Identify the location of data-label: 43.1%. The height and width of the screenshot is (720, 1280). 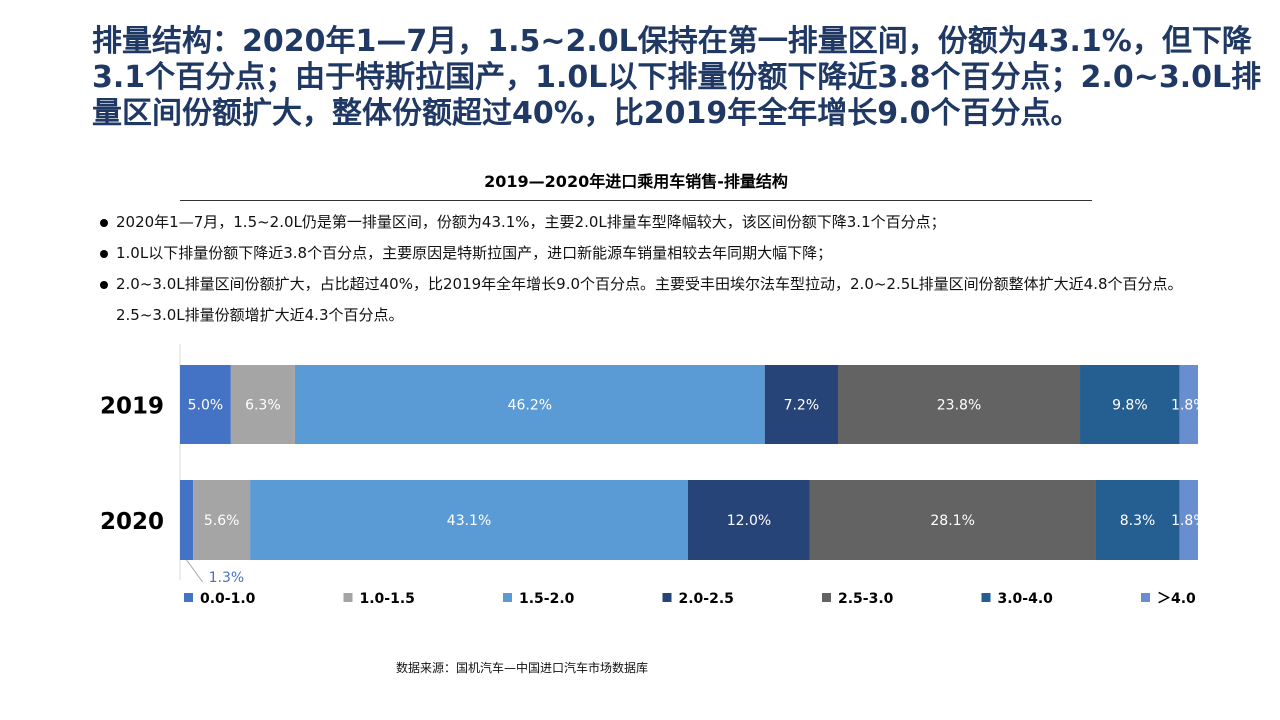
(469, 521).